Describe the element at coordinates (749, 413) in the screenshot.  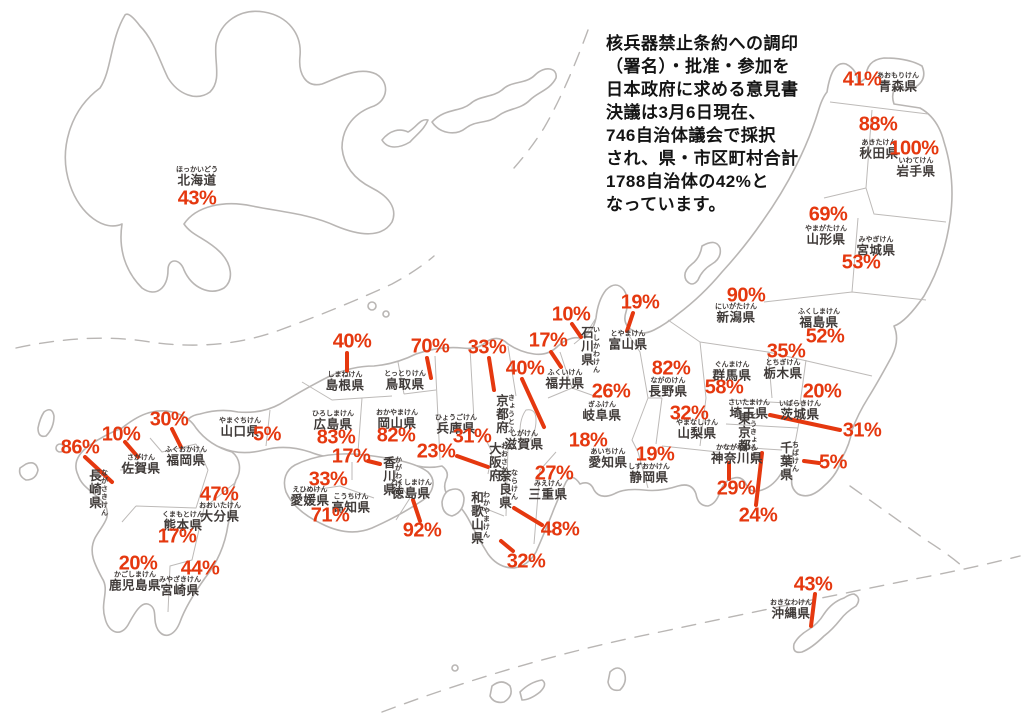
I see `prefecture-saitama-name: 埼玉県` at that location.